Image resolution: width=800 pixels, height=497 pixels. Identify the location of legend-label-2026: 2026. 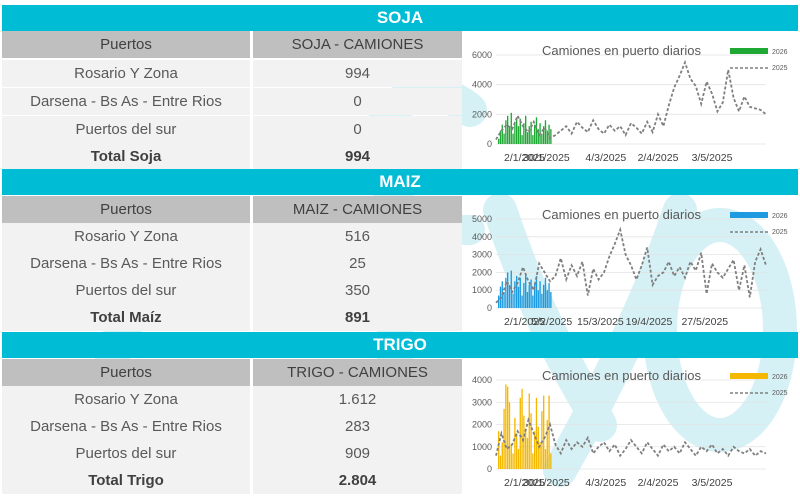
(780, 377).